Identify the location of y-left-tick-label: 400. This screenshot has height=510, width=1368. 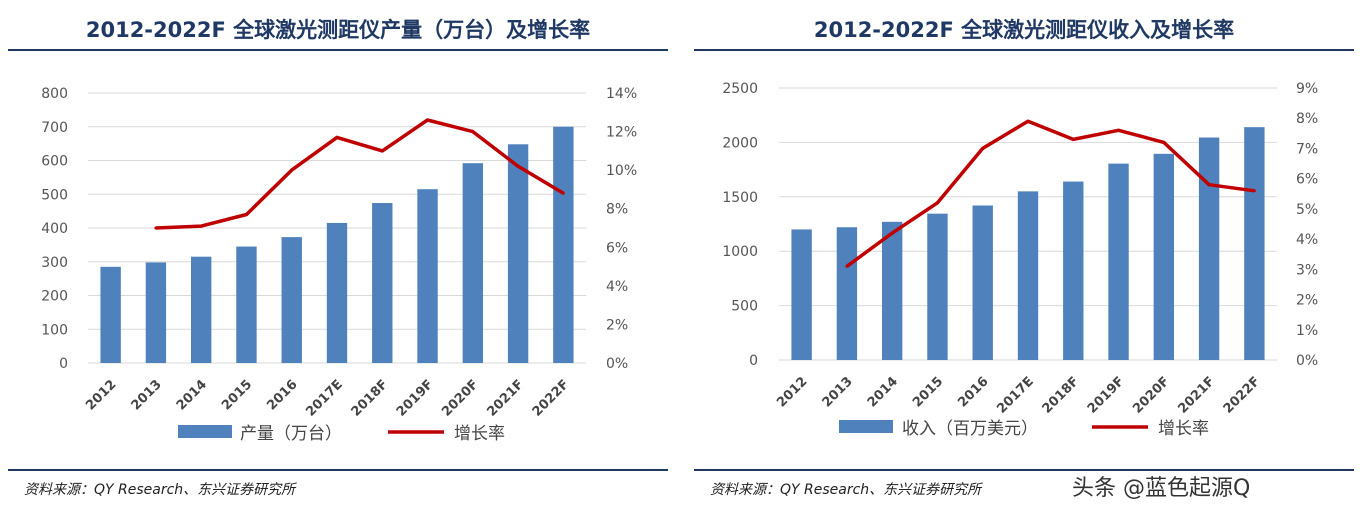
(54, 229).